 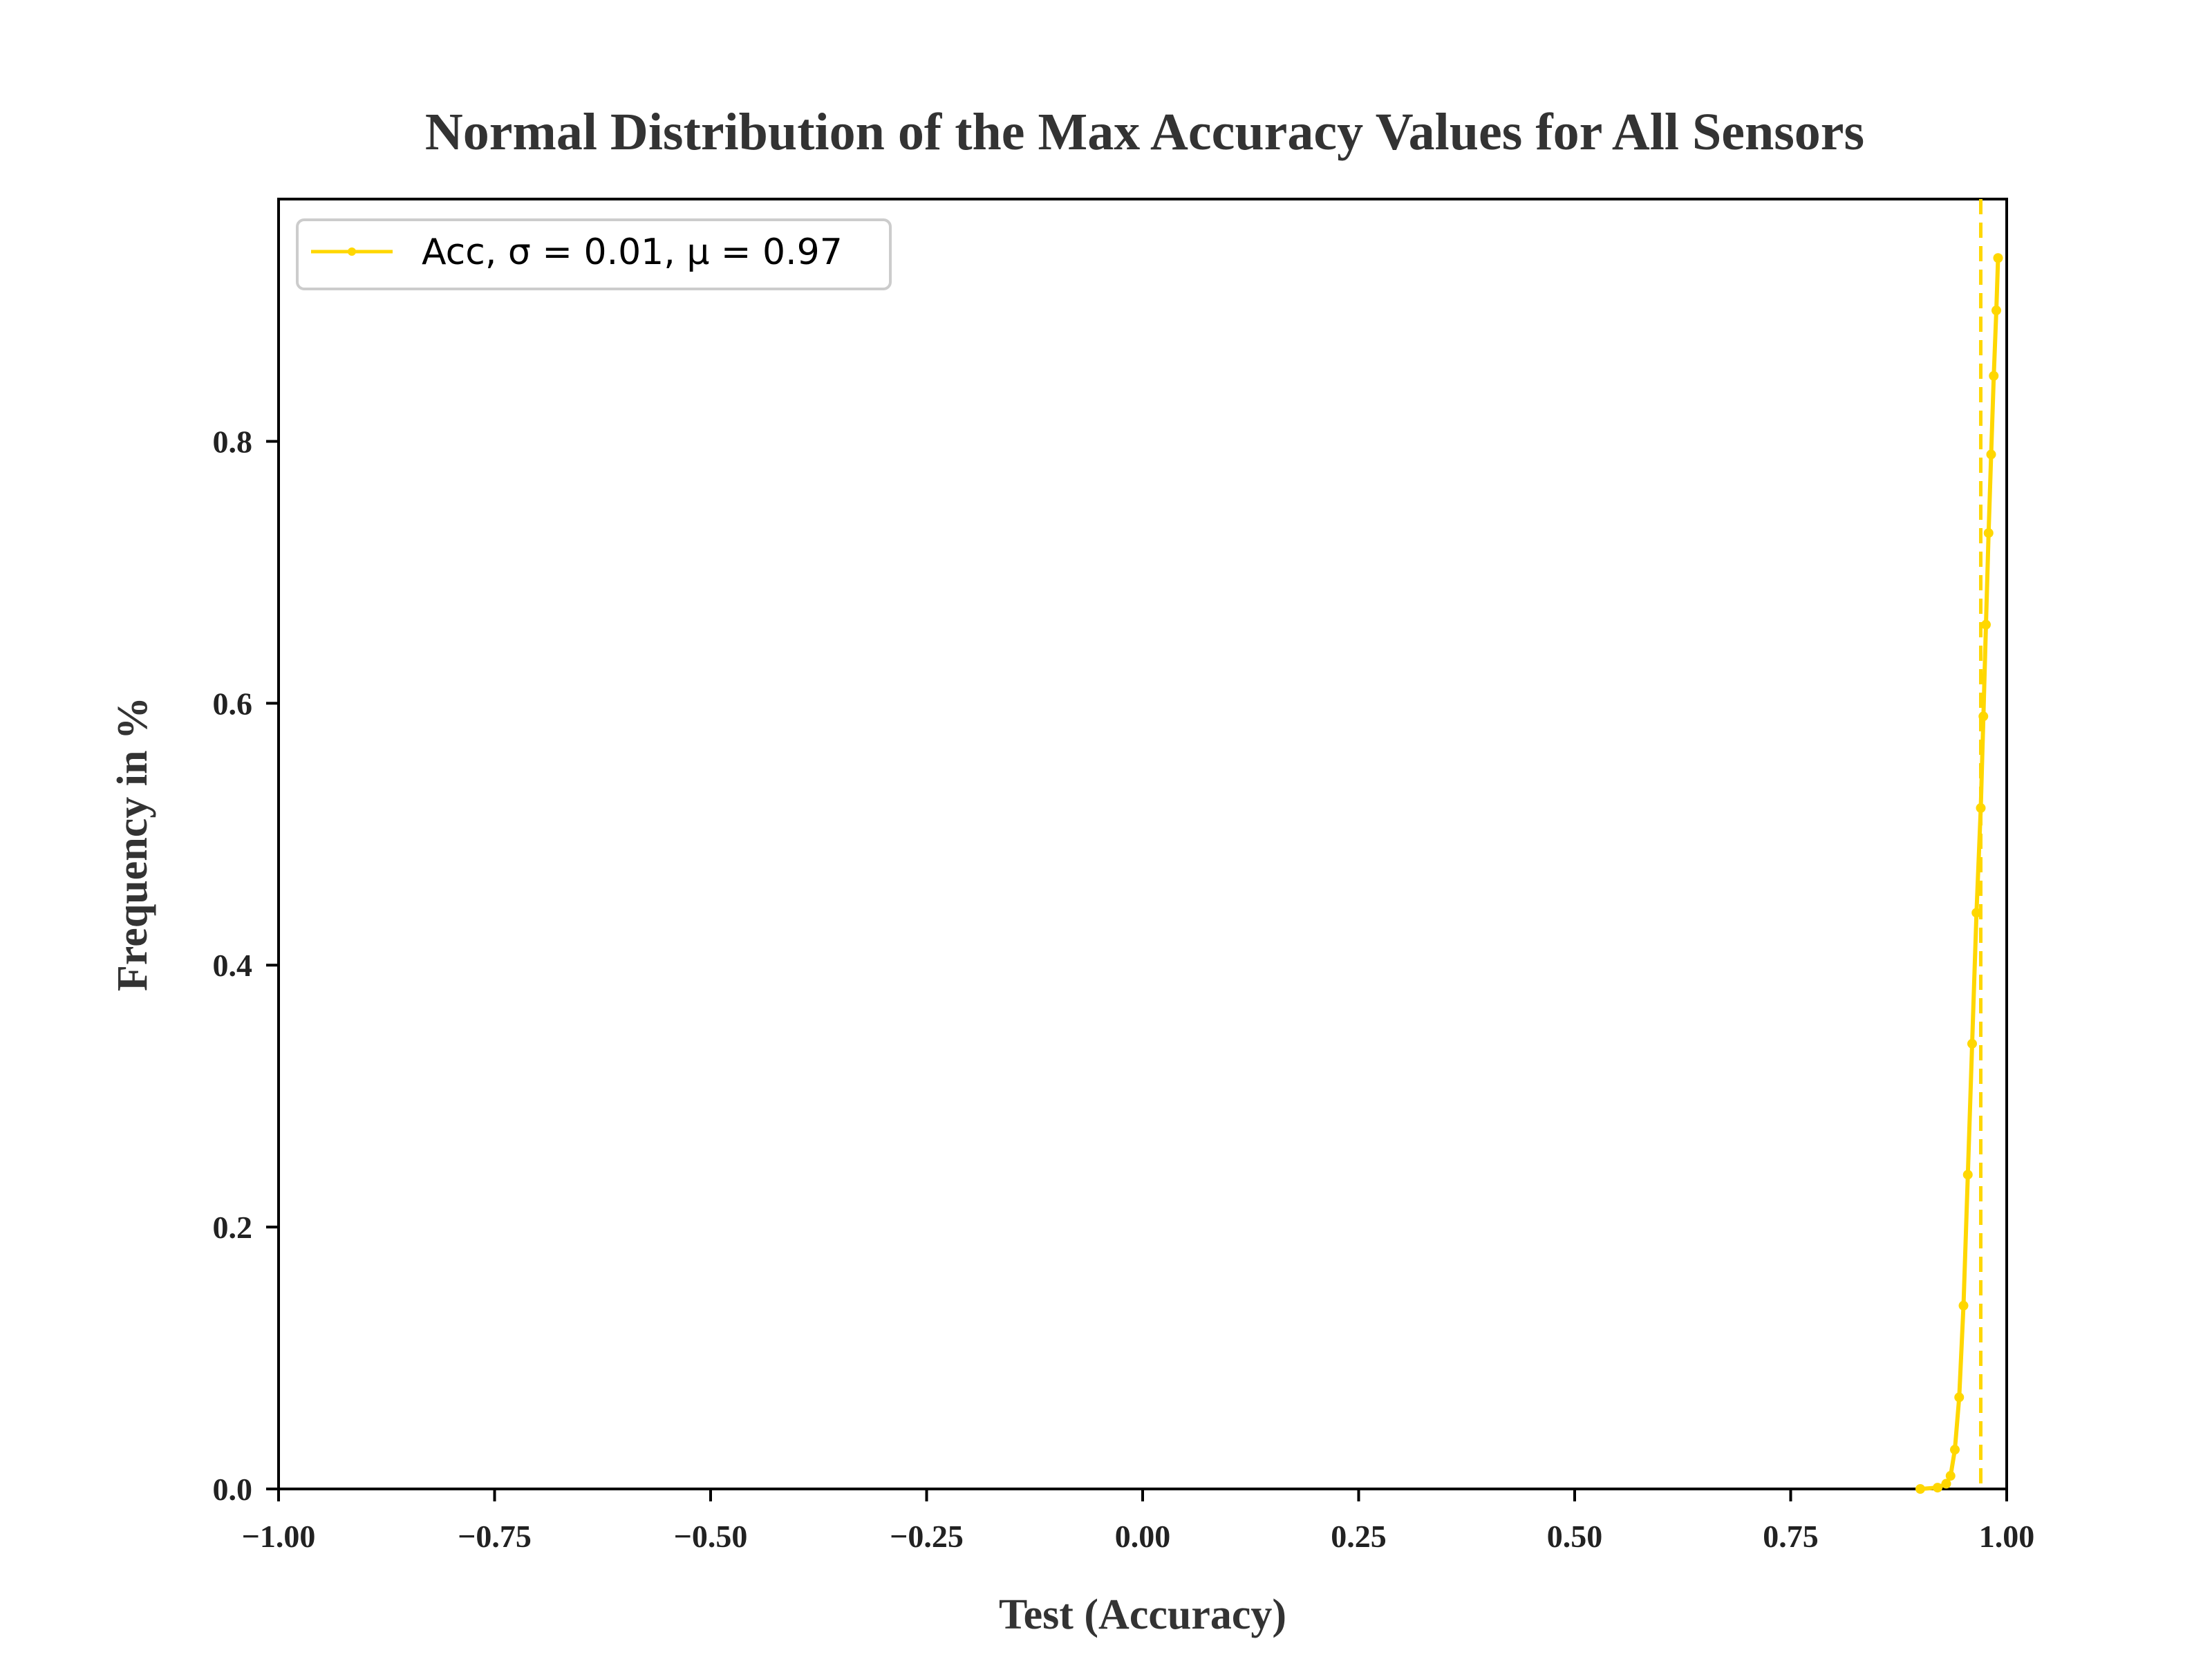 I want to click on x-tick-label: 0.25, so click(x=1359, y=1536).